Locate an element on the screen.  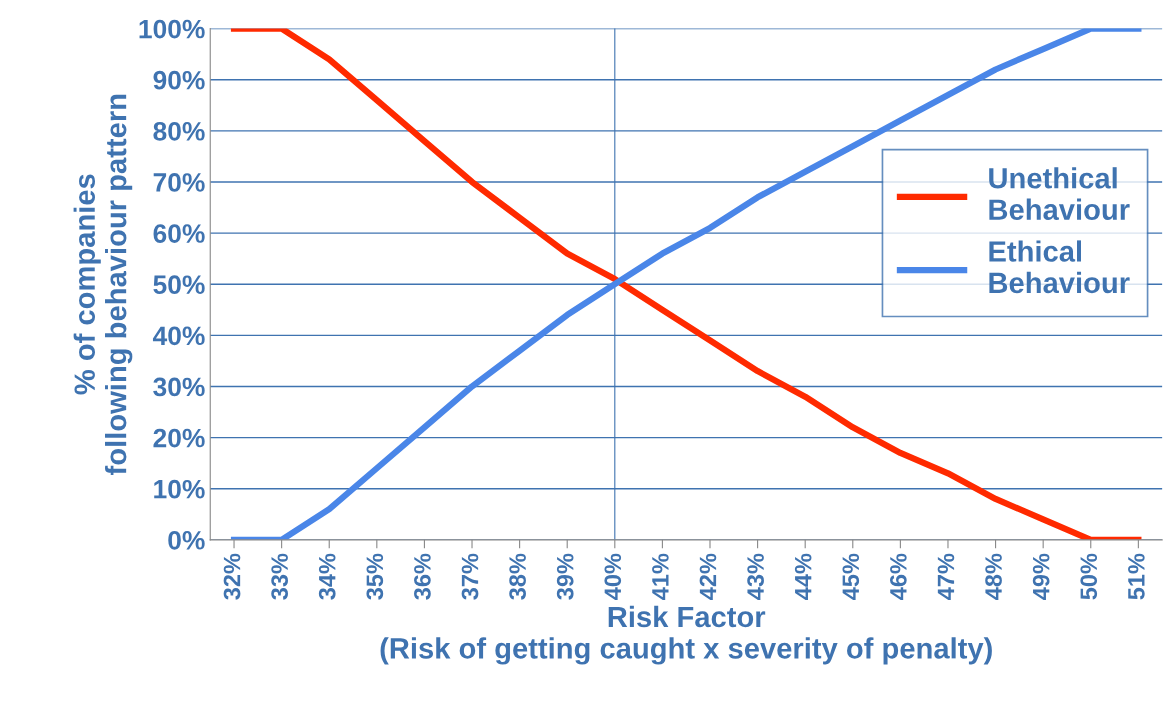
y-tick-label: 80% is located at coordinates (179, 131).